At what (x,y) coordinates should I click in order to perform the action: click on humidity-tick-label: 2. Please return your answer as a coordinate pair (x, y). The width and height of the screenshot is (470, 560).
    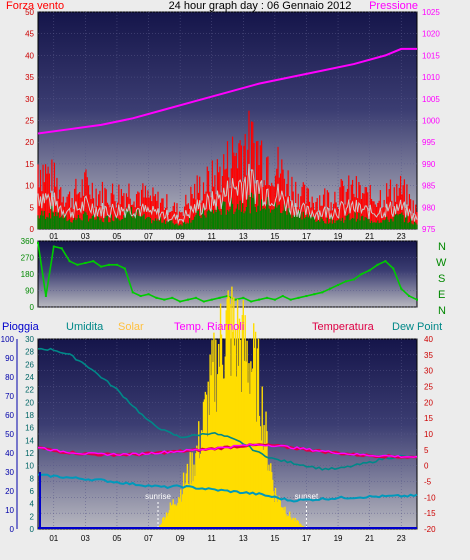
    Looking at the image, I should click on (32, 516).